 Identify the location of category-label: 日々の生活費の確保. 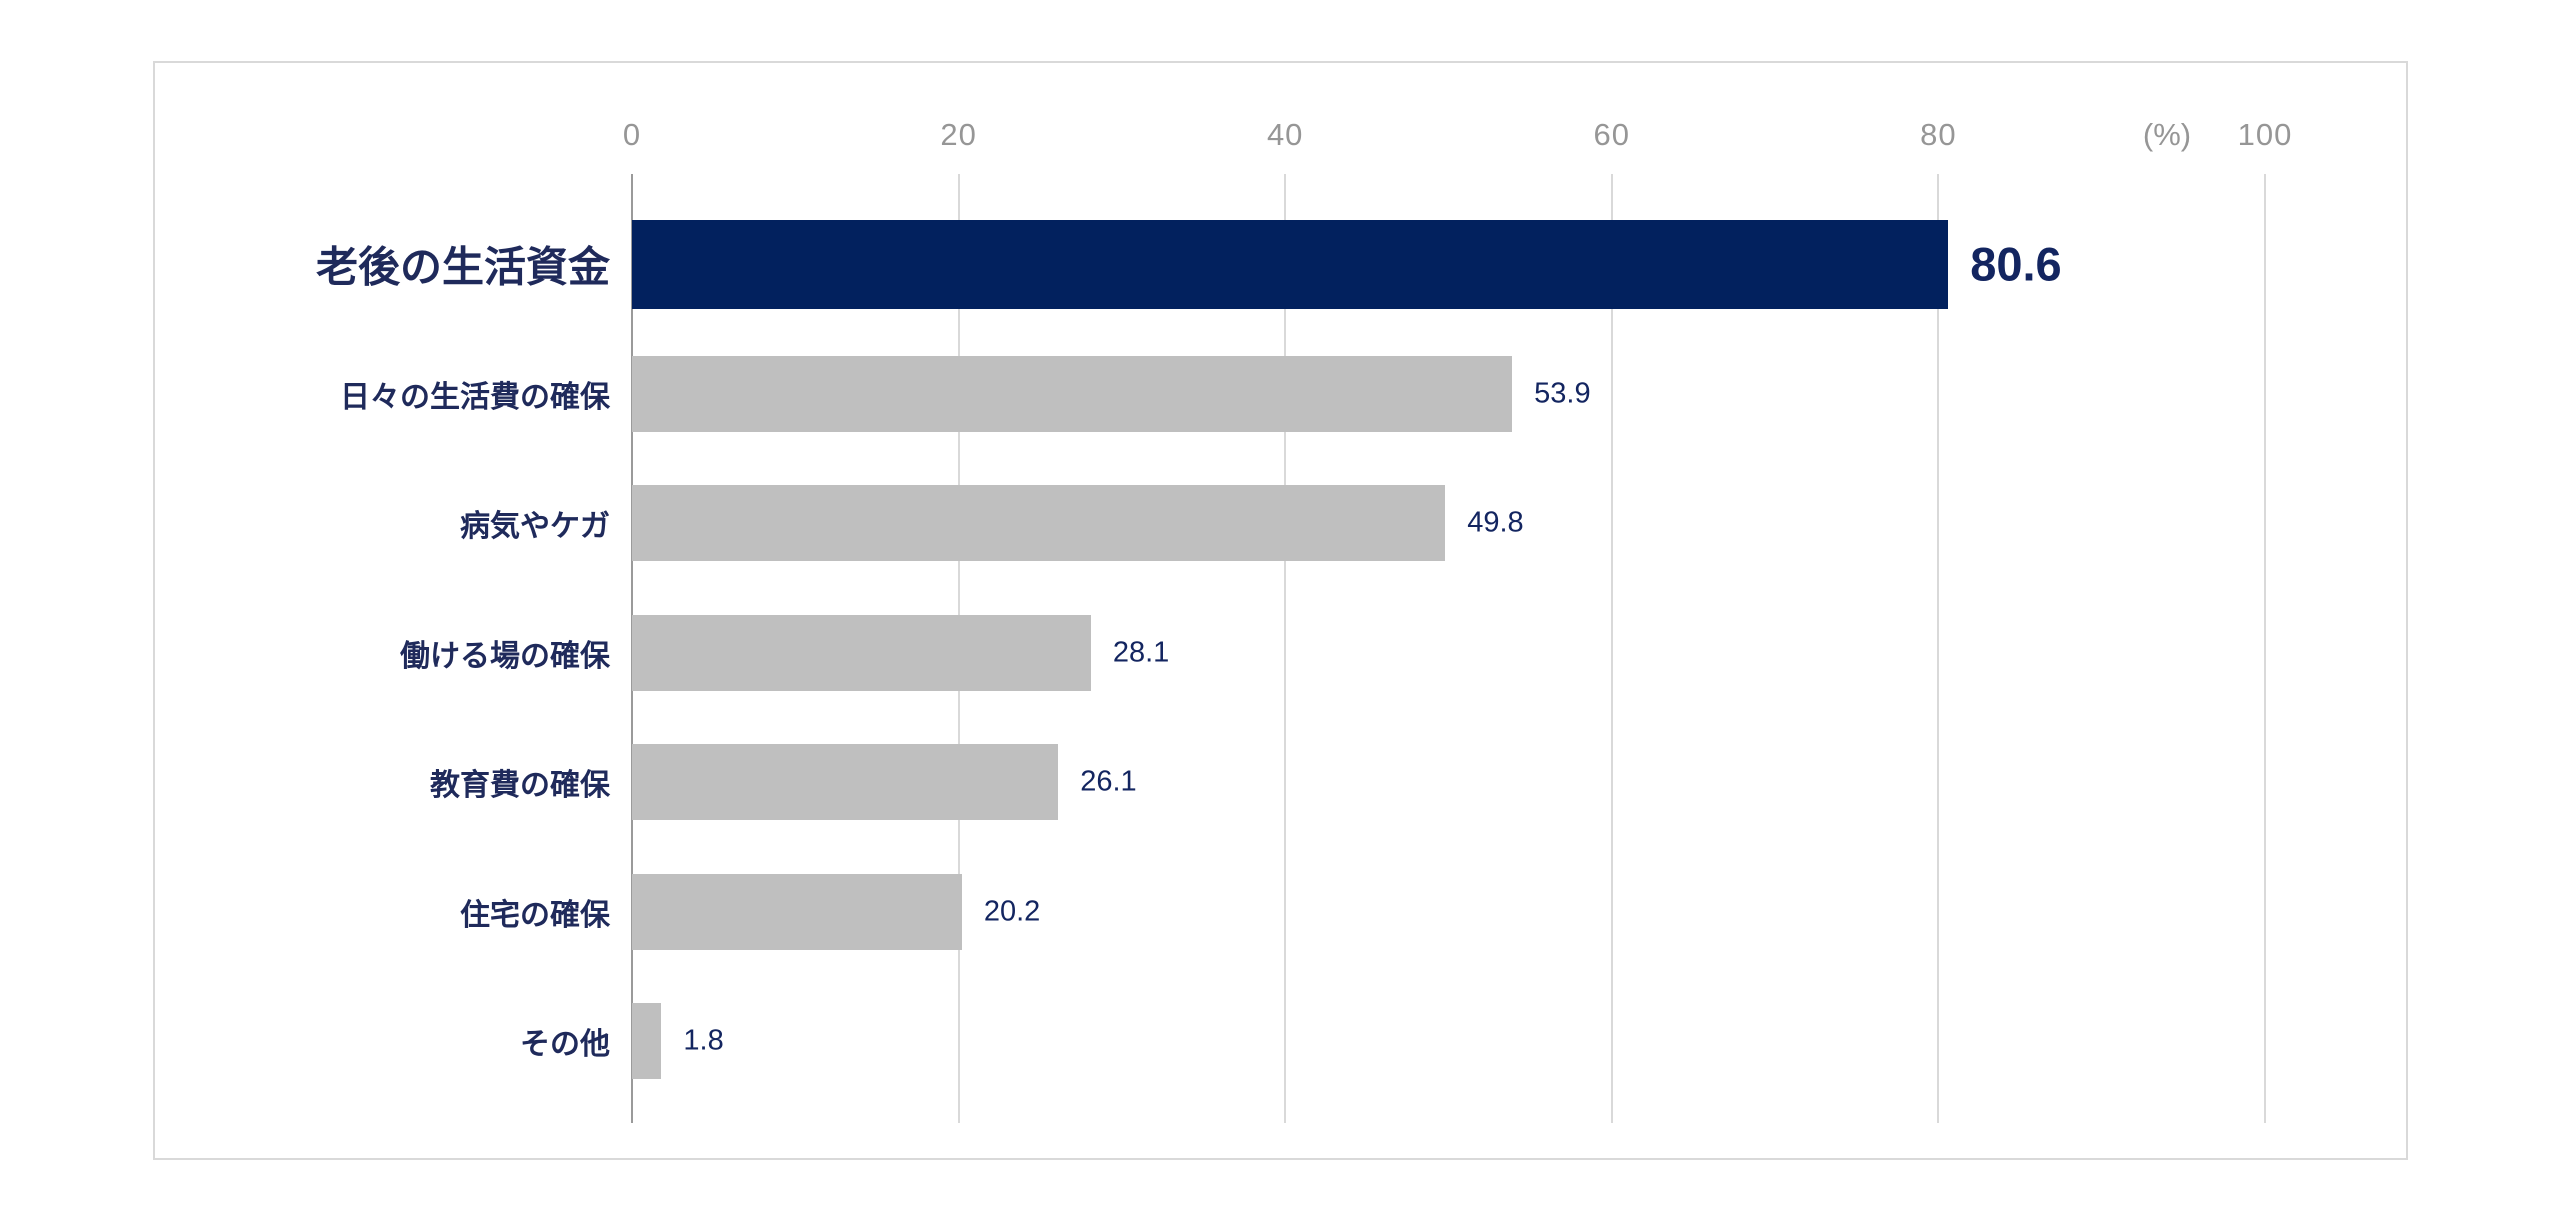
(475, 397).